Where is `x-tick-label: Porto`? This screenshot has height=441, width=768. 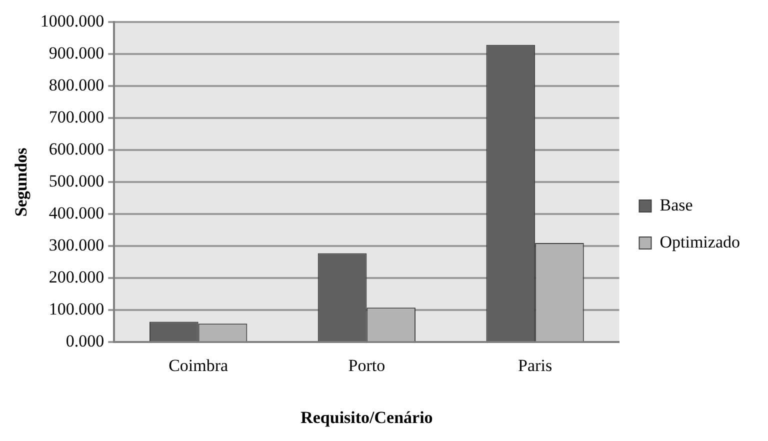 x-tick-label: Porto is located at coordinates (367, 365).